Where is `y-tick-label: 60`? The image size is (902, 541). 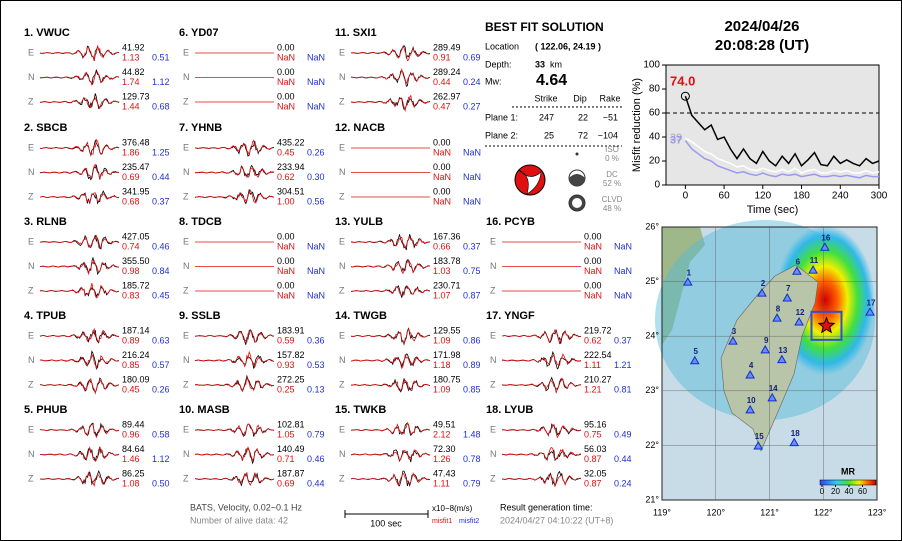
y-tick-label: 60 is located at coordinates (655, 113).